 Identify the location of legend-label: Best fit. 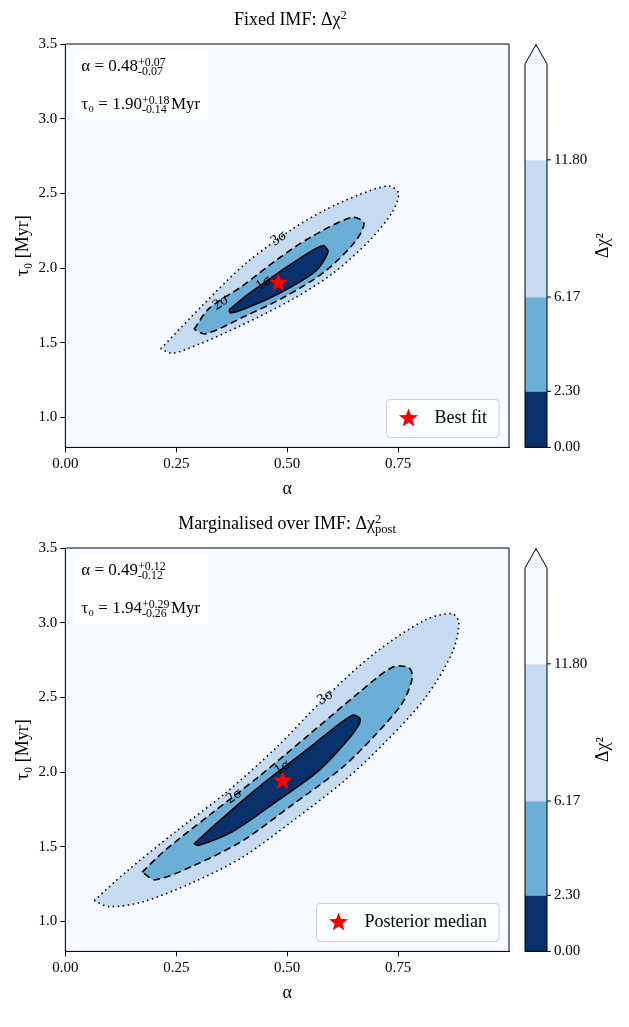
(460, 417).